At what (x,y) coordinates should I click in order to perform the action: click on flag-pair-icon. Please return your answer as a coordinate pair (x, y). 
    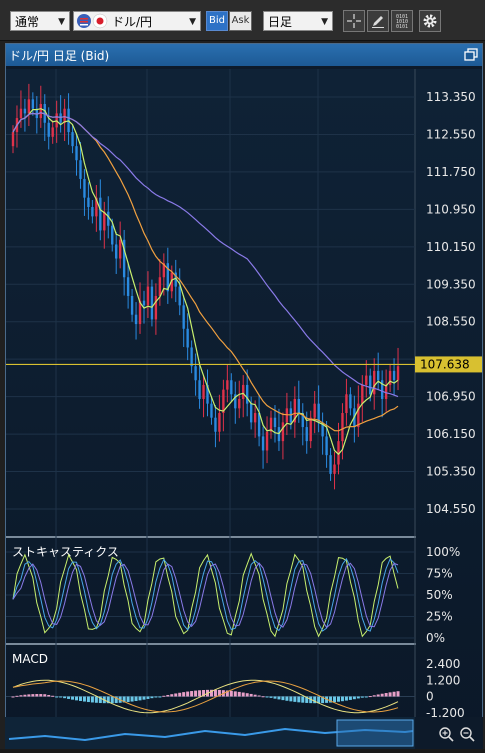
    Looking at the image, I should click on (92, 21).